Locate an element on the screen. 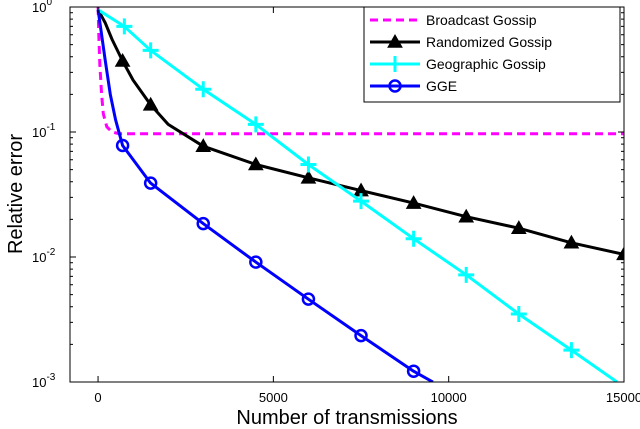  legend-item-randomized-gossip: Randomized Gossip is located at coordinates (461, 41).